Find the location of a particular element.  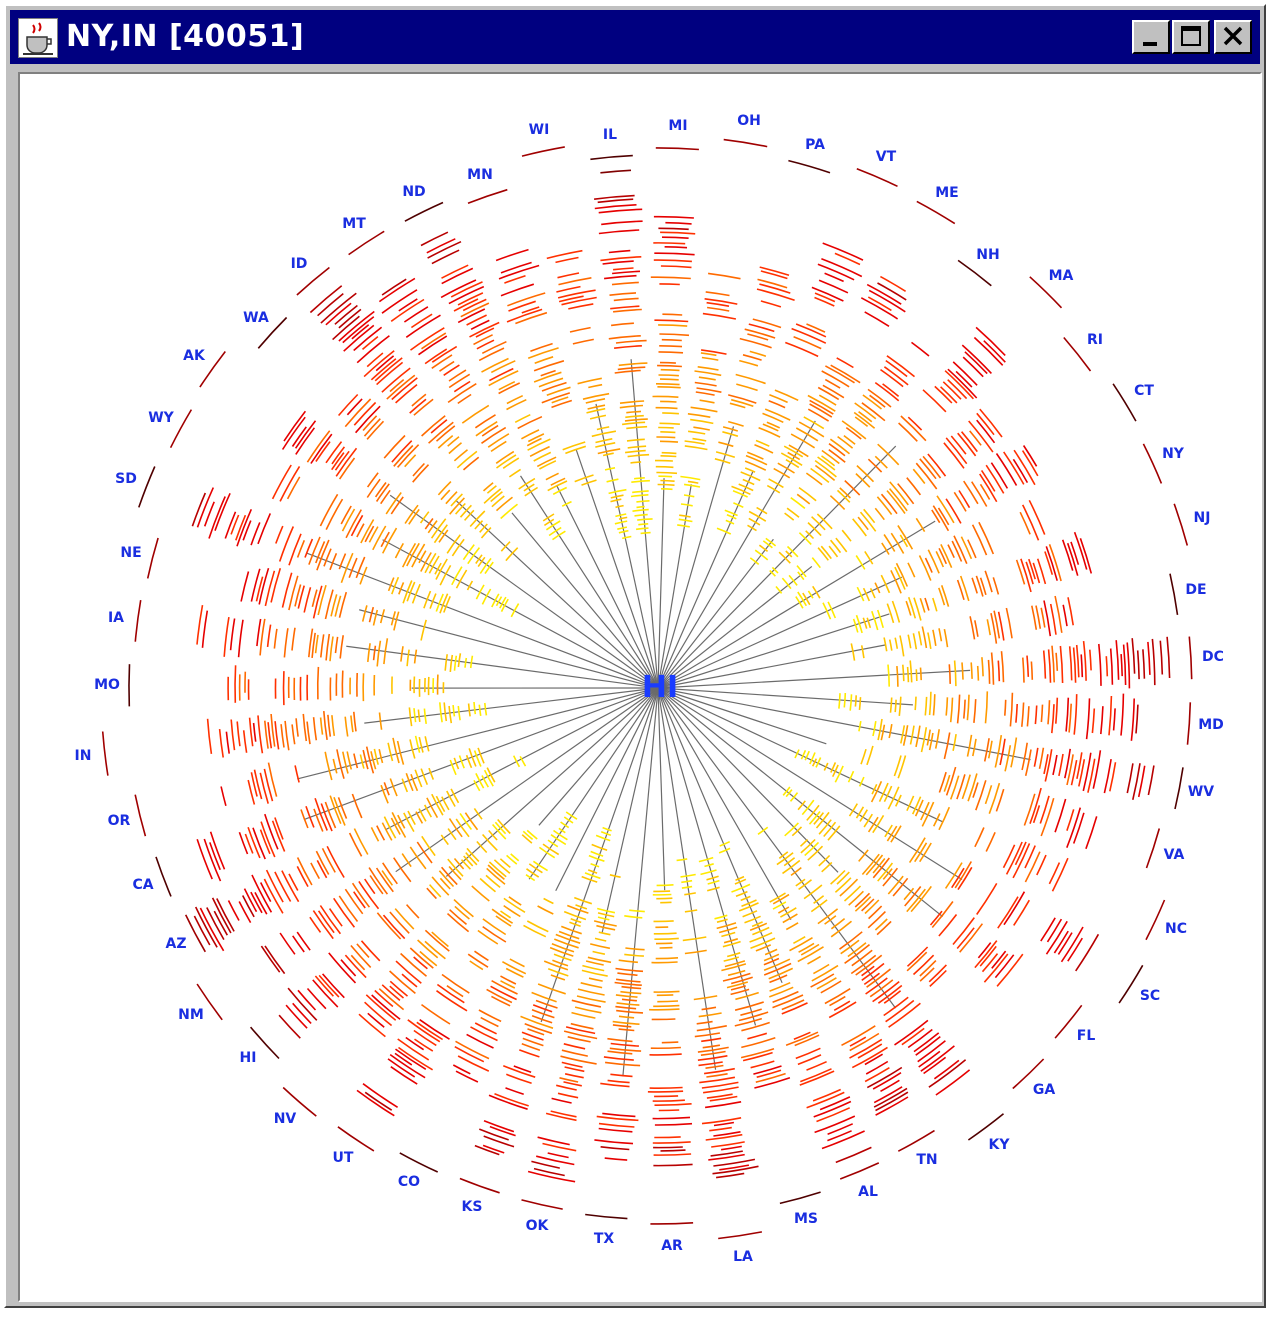

state-label-nj: NJ is located at coordinates (1202, 518).